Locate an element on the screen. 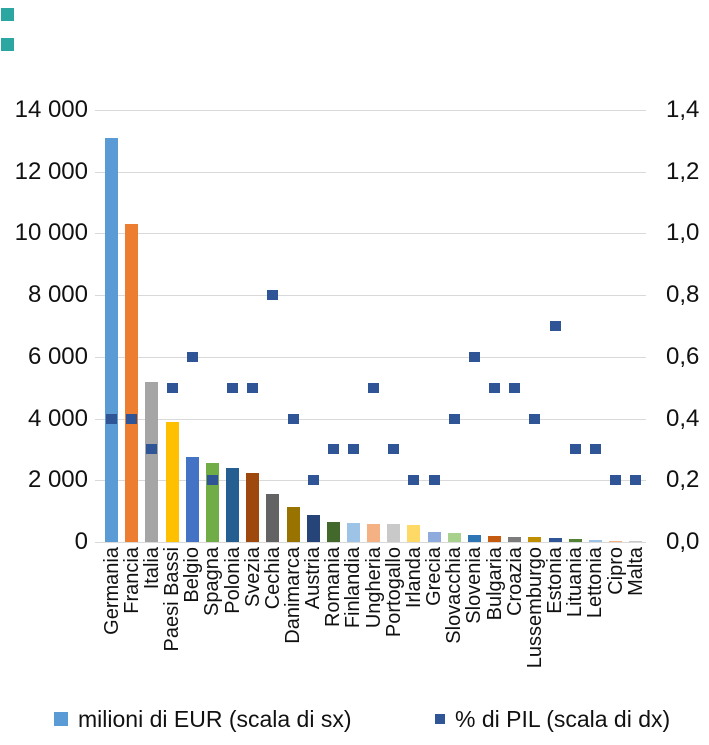 This screenshot has width=709, height=745. right-axis-tick: 0,2 is located at coordinates (683, 479).